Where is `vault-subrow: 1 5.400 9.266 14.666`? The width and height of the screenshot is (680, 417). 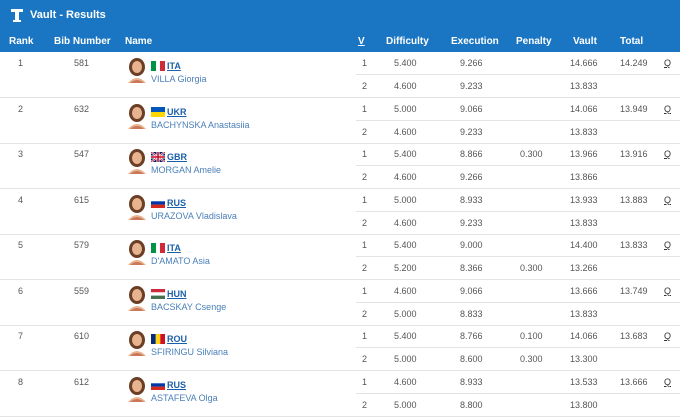 vault-subrow: 1 5.400 9.266 14.666 is located at coordinates (518, 63).